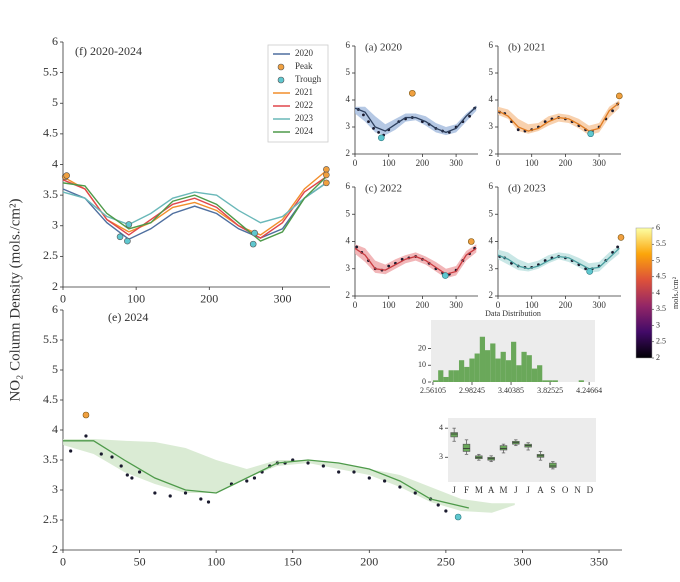 This screenshot has height=582, width=680. Describe the element at coordinates (552, 490) in the screenshot. I see `x-tick-label: S` at that location.